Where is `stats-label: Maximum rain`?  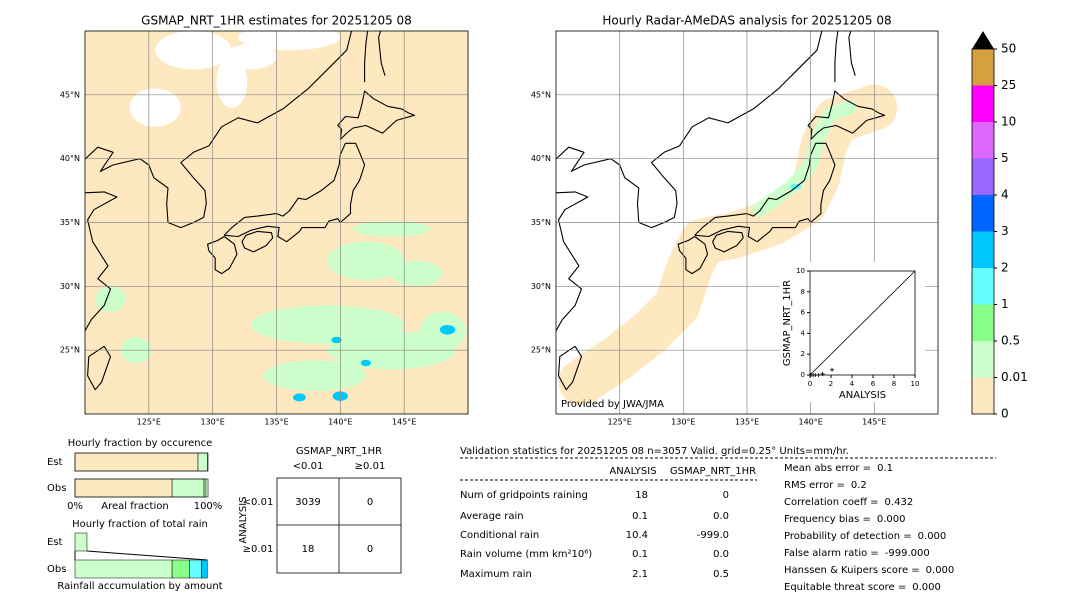
stats-label: Maximum rain is located at coordinates (496, 574).